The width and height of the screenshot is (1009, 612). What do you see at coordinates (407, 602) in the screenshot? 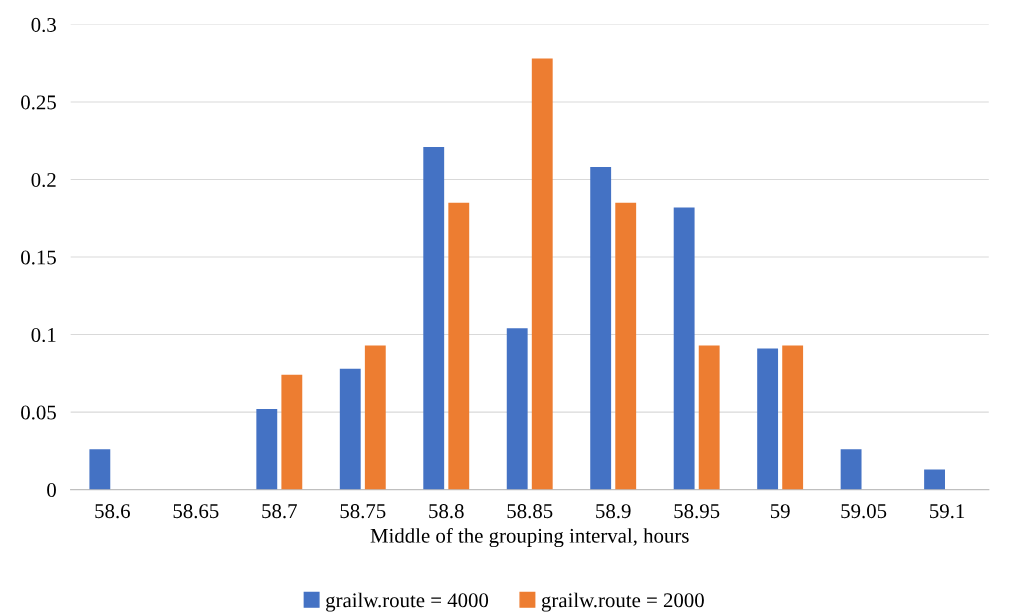
I see `legend-label: grailw.route = 4000` at bounding box center [407, 602].